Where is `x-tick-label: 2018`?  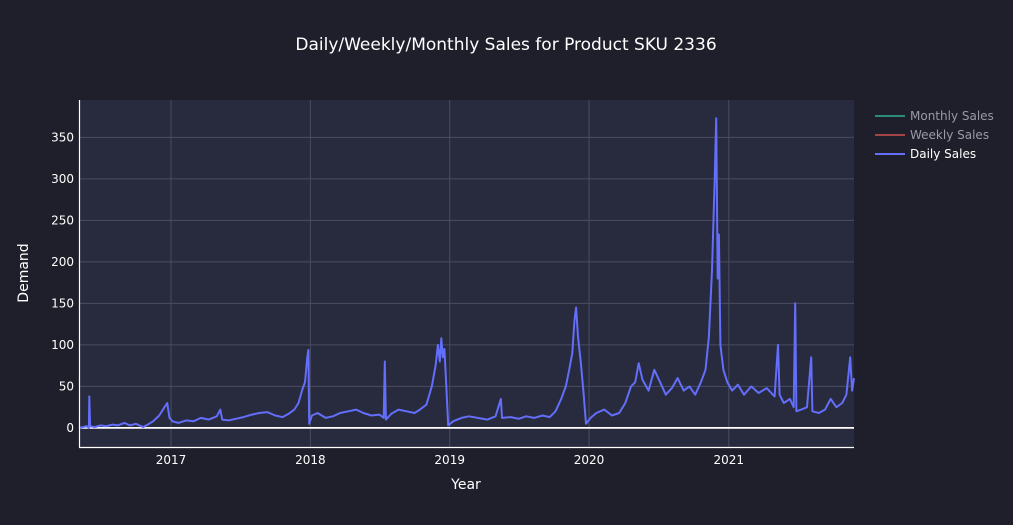 x-tick-label: 2018 is located at coordinates (310, 460).